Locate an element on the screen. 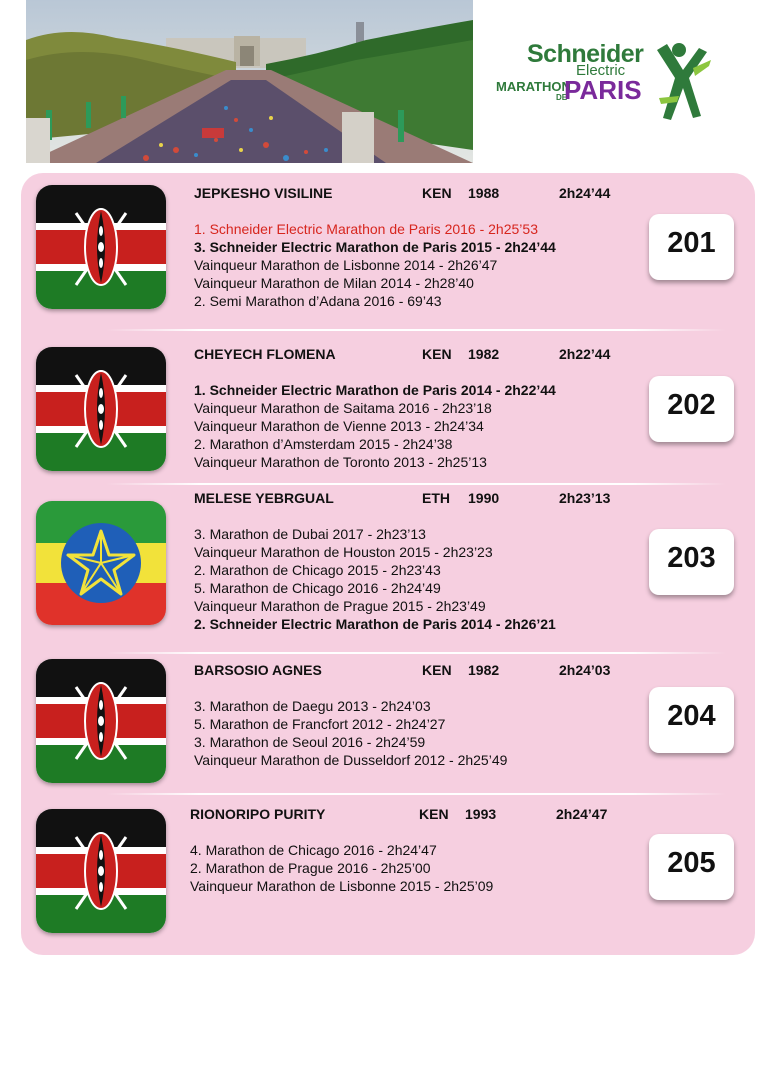 This screenshot has height=1087, width=768. result-line: 3. Marathon de Daegu 2013 - 2h24’03 is located at coordinates (312, 706).